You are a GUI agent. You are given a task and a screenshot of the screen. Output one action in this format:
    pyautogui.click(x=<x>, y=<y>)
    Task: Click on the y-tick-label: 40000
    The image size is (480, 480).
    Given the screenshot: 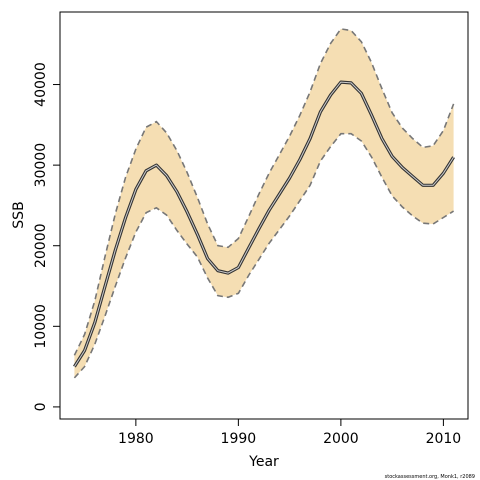 What is the action you would take?
    pyautogui.click(x=41, y=84)
    